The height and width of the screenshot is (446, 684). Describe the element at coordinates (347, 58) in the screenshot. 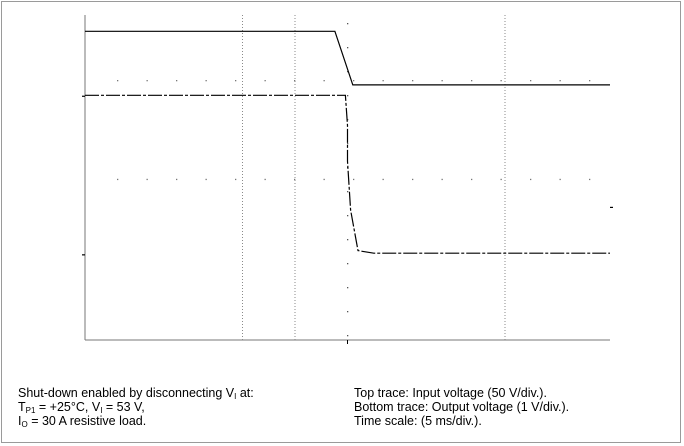

I see `trace-input-voltage` at that location.